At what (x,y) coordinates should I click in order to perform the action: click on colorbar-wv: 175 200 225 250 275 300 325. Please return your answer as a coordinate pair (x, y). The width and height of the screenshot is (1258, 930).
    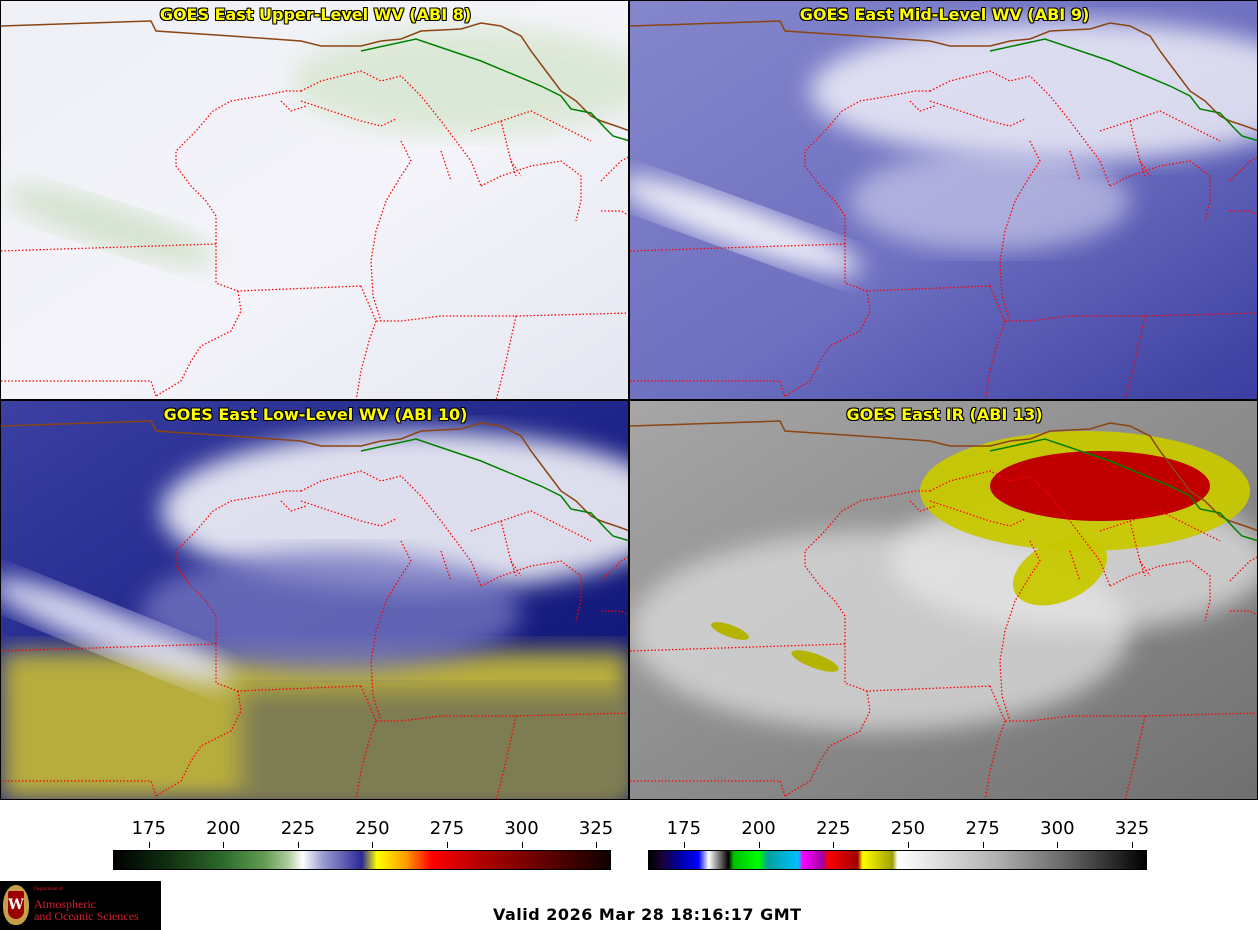
    Looking at the image, I should click on (363, 841).